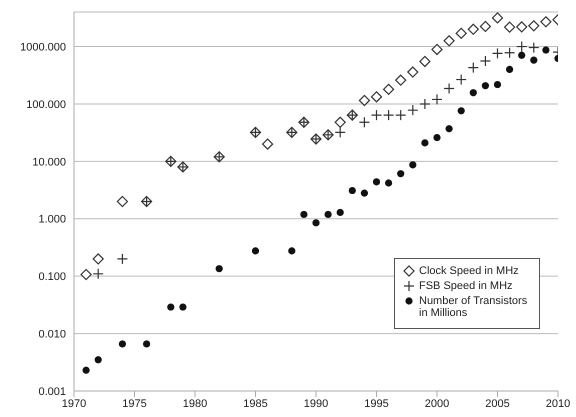 The height and width of the screenshot is (417, 576). What do you see at coordinates (473, 307) in the screenshot?
I see `legend-label: Number of Transistors in Millions` at bounding box center [473, 307].